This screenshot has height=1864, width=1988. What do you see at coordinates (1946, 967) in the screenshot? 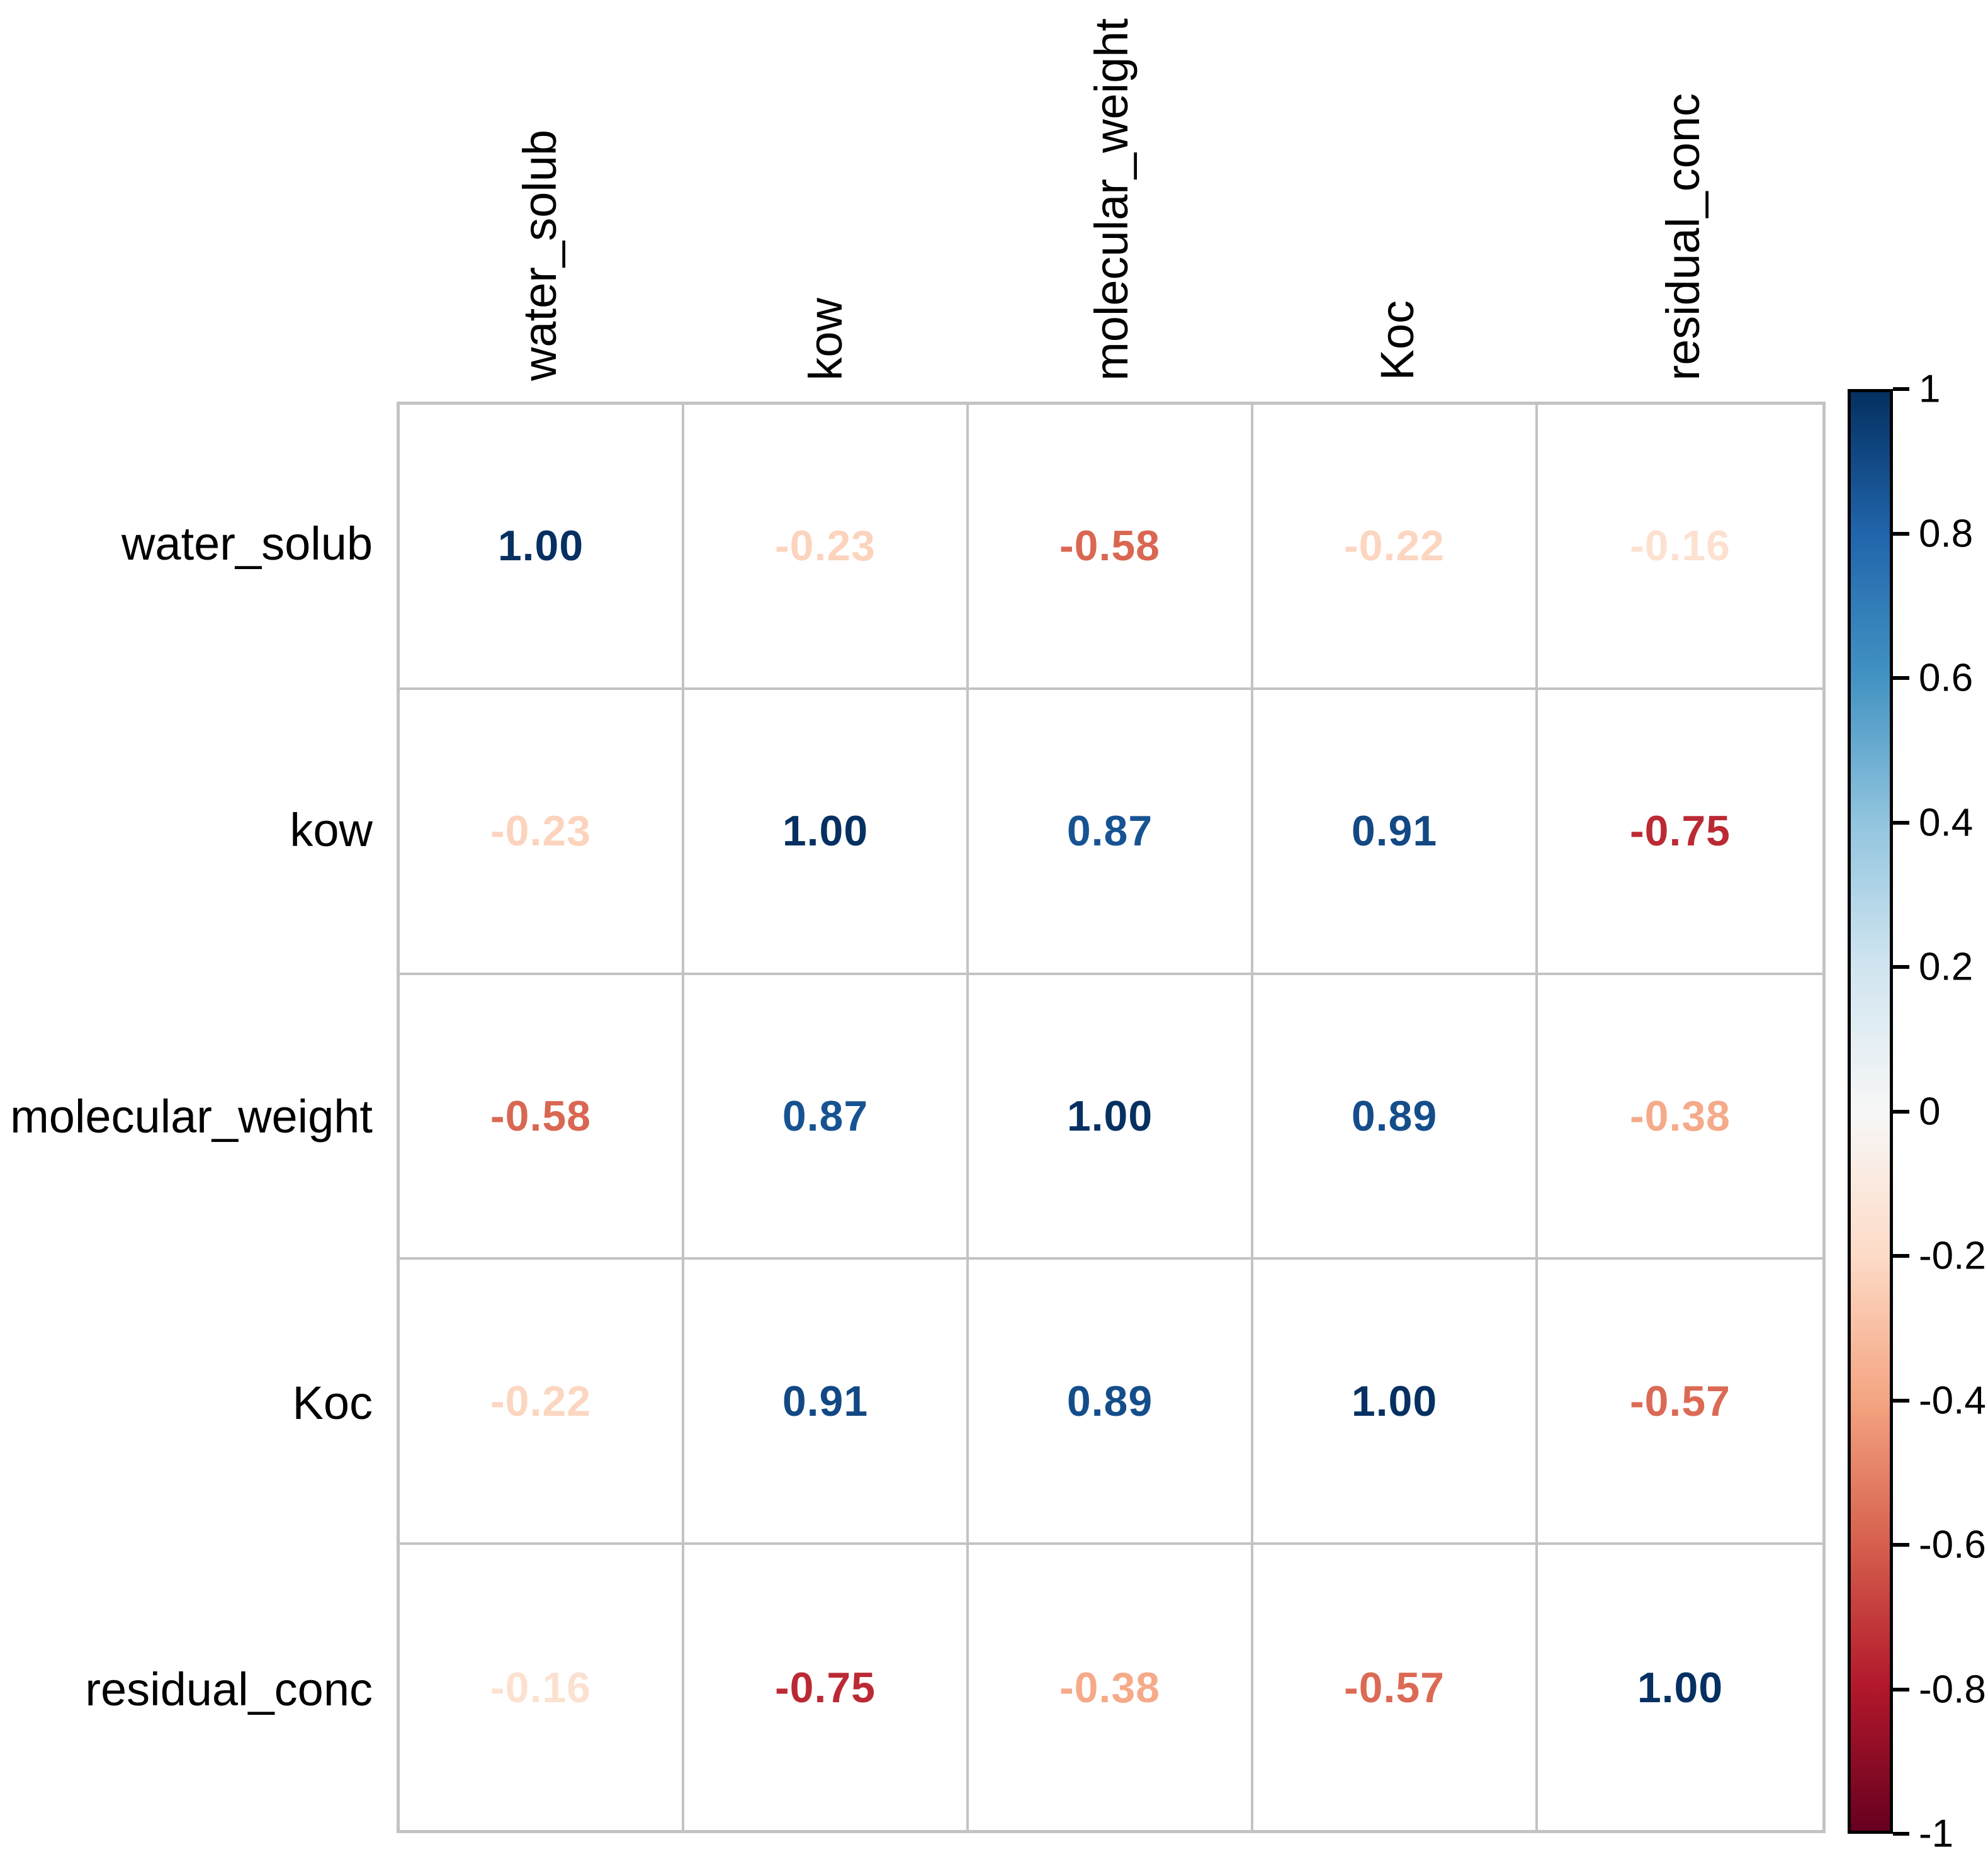
I see `colorbar-tick-label: 0.2` at bounding box center [1946, 967].